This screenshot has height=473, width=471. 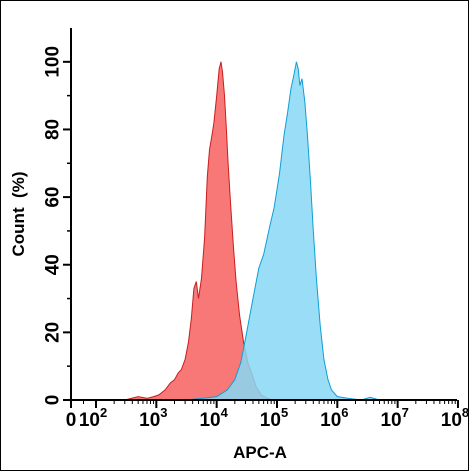 I want to click on y-tick-label-40: 40, so click(x=53, y=264).